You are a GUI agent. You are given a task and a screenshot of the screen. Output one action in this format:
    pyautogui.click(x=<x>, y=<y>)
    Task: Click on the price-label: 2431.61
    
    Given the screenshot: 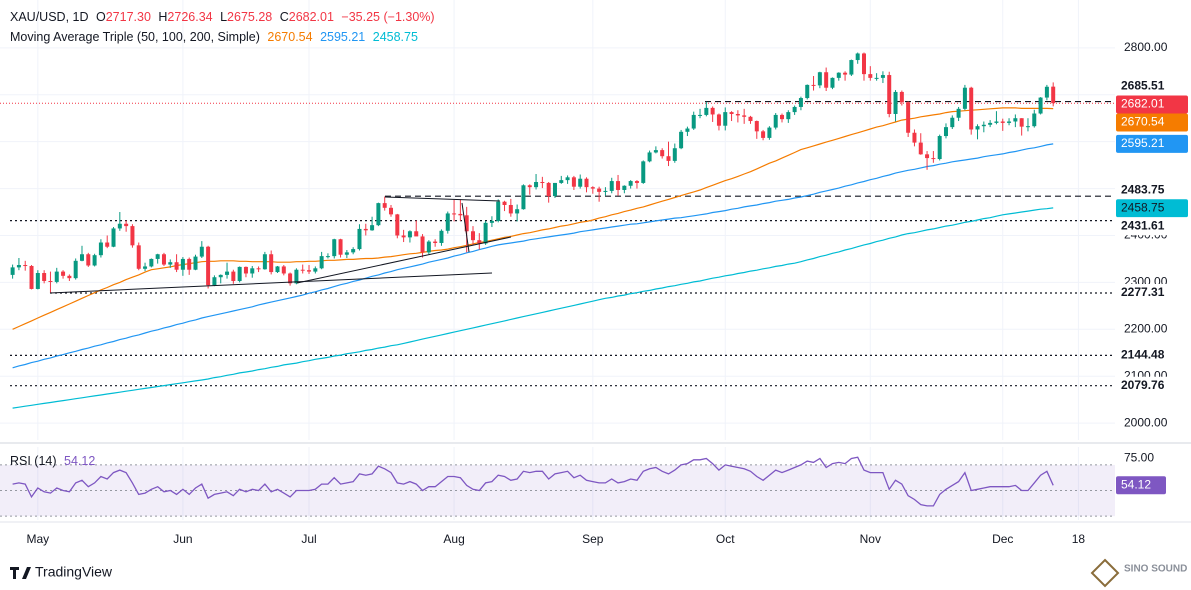 What is the action you would take?
    pyautogui.click(x=1143, y=225)
    